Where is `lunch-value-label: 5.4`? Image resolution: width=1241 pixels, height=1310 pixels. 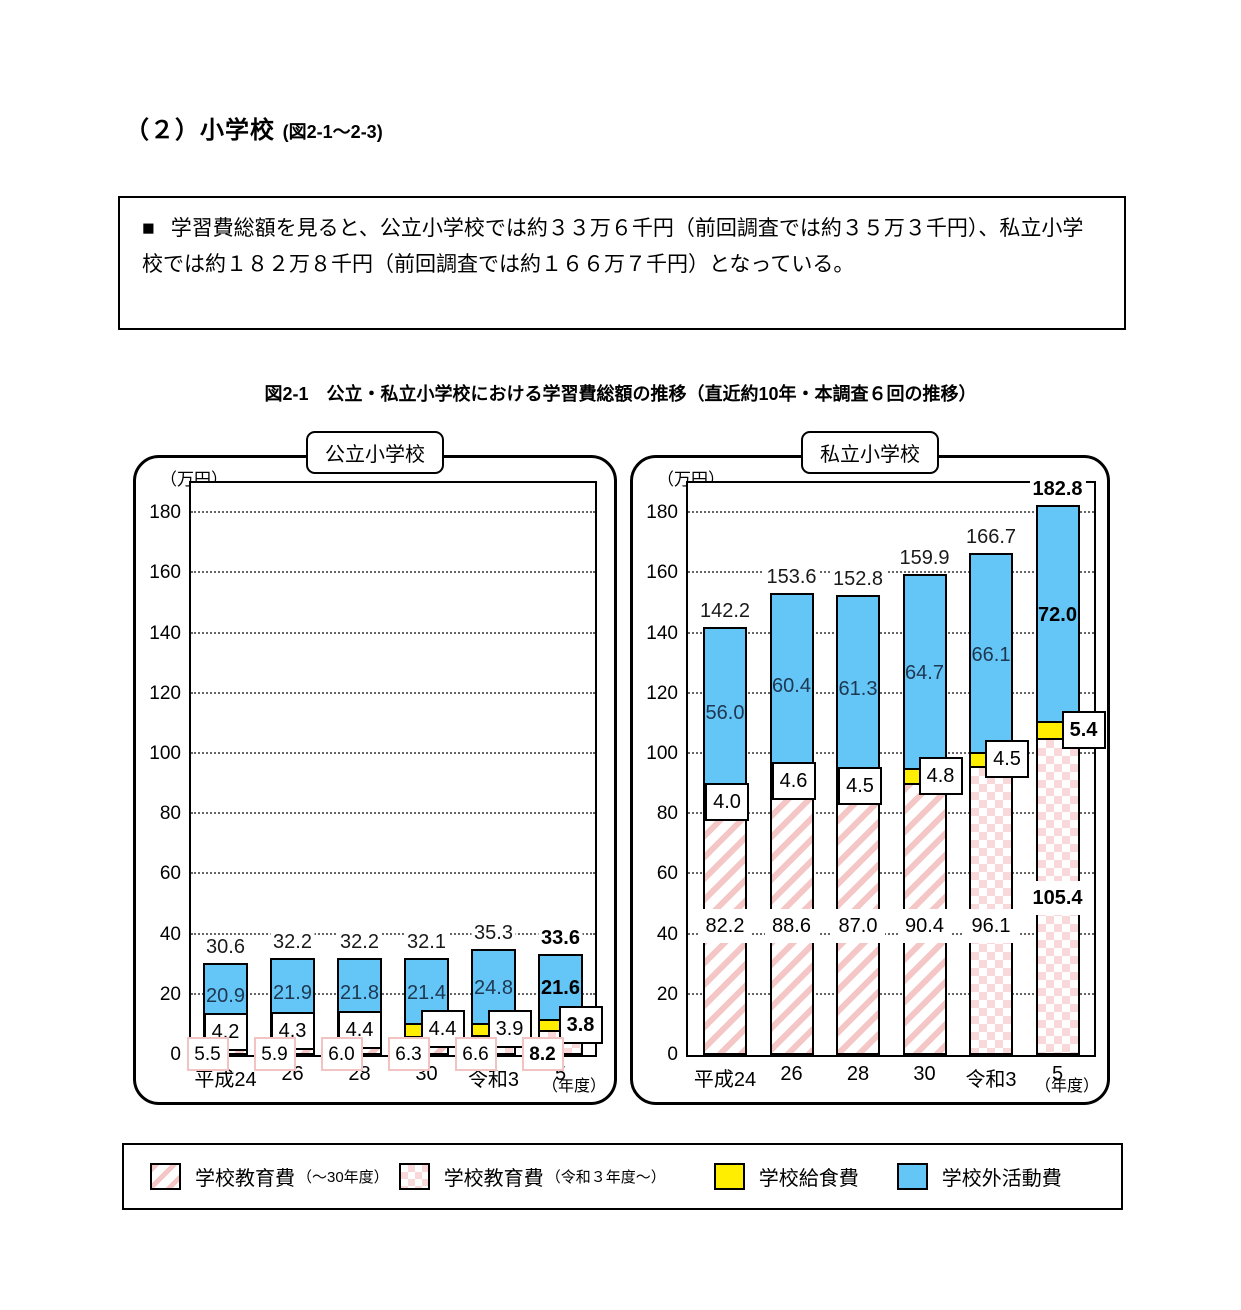 lunch-value-label: 5.4 is located at coordinates (1083, 729).